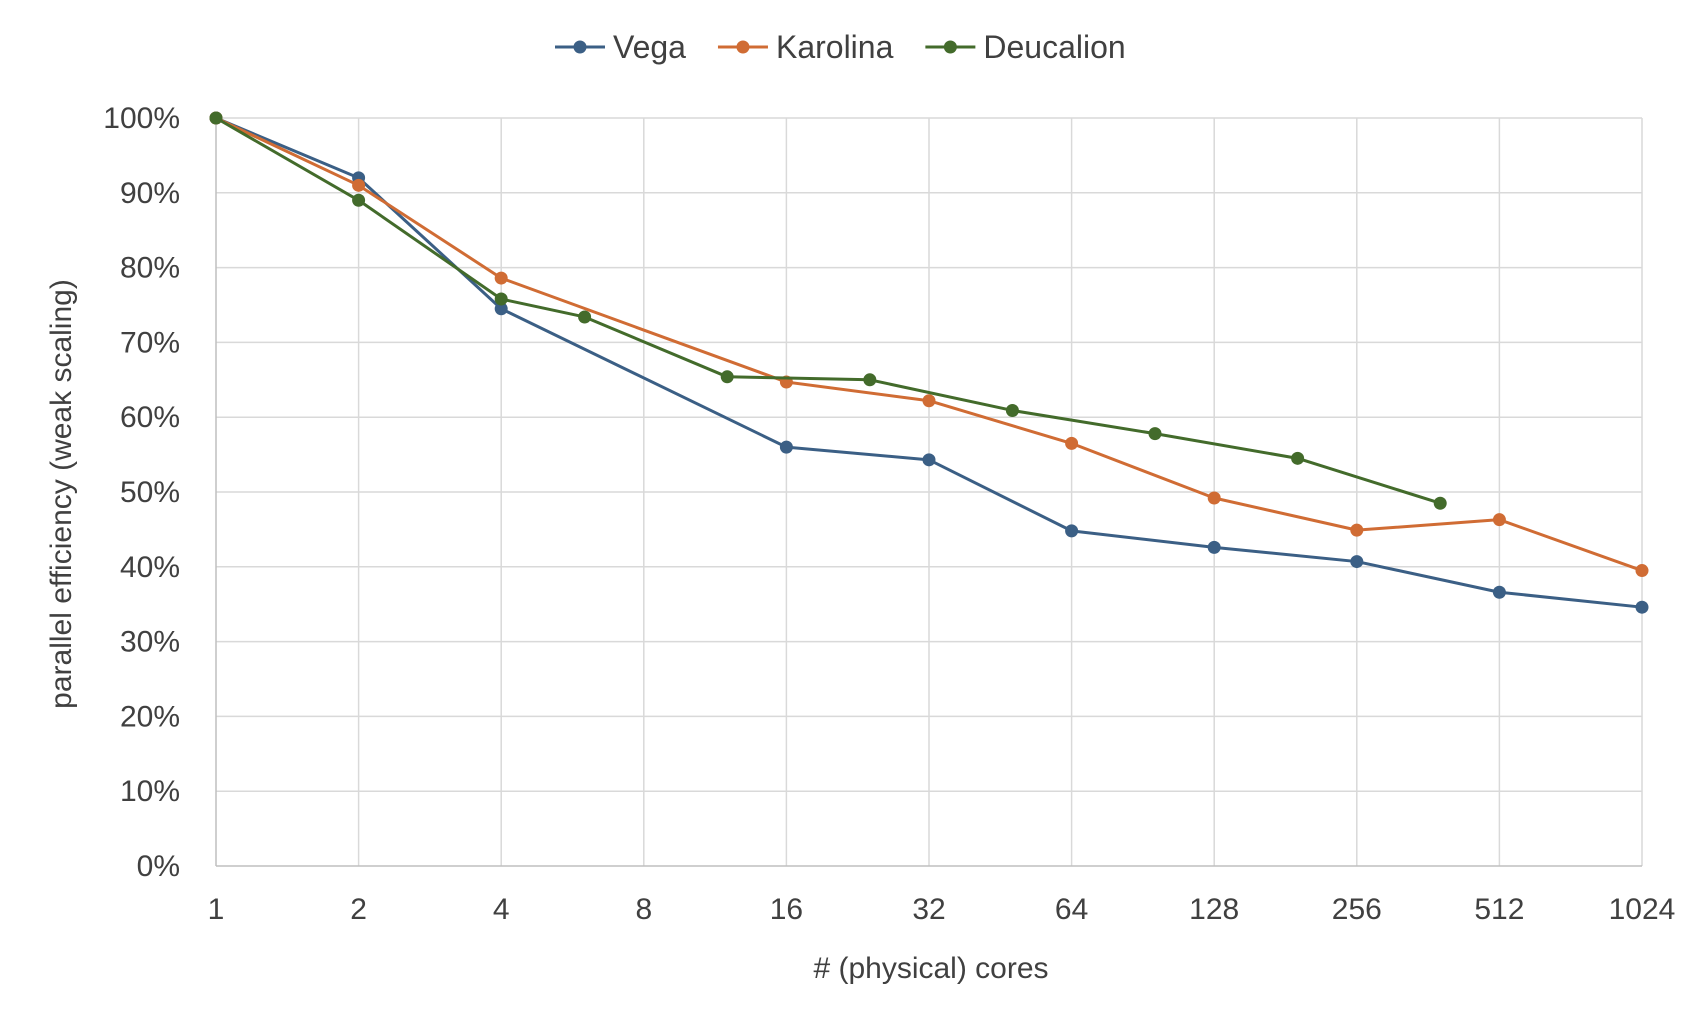  Describe the element at coordinates (150, 417) in the screenshot. I see `y-tick-label: 60%` at that location.